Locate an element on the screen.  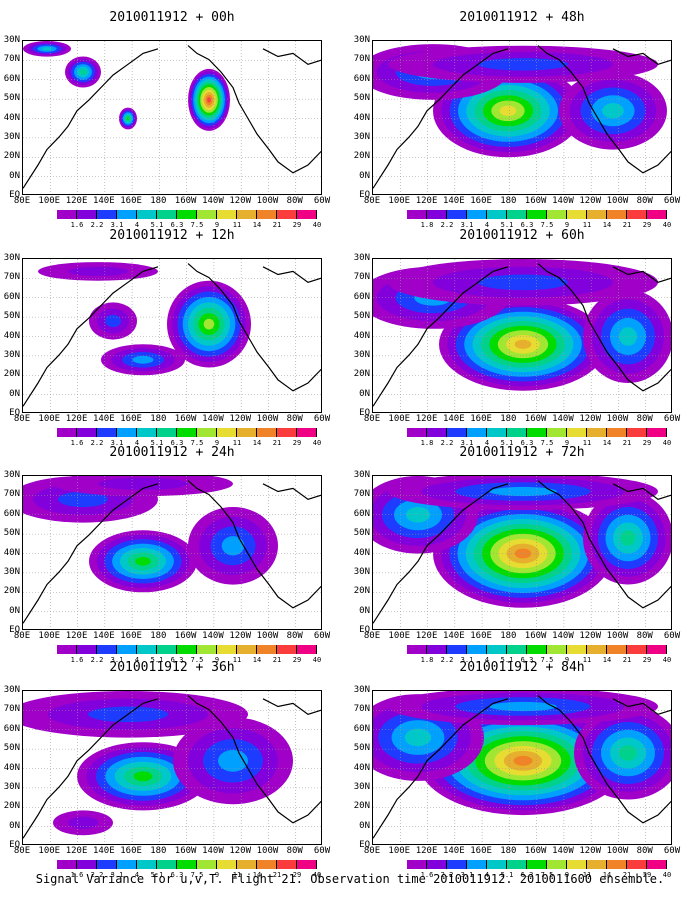
lon-tick-label: 100E is located at coordinates (399, 851).